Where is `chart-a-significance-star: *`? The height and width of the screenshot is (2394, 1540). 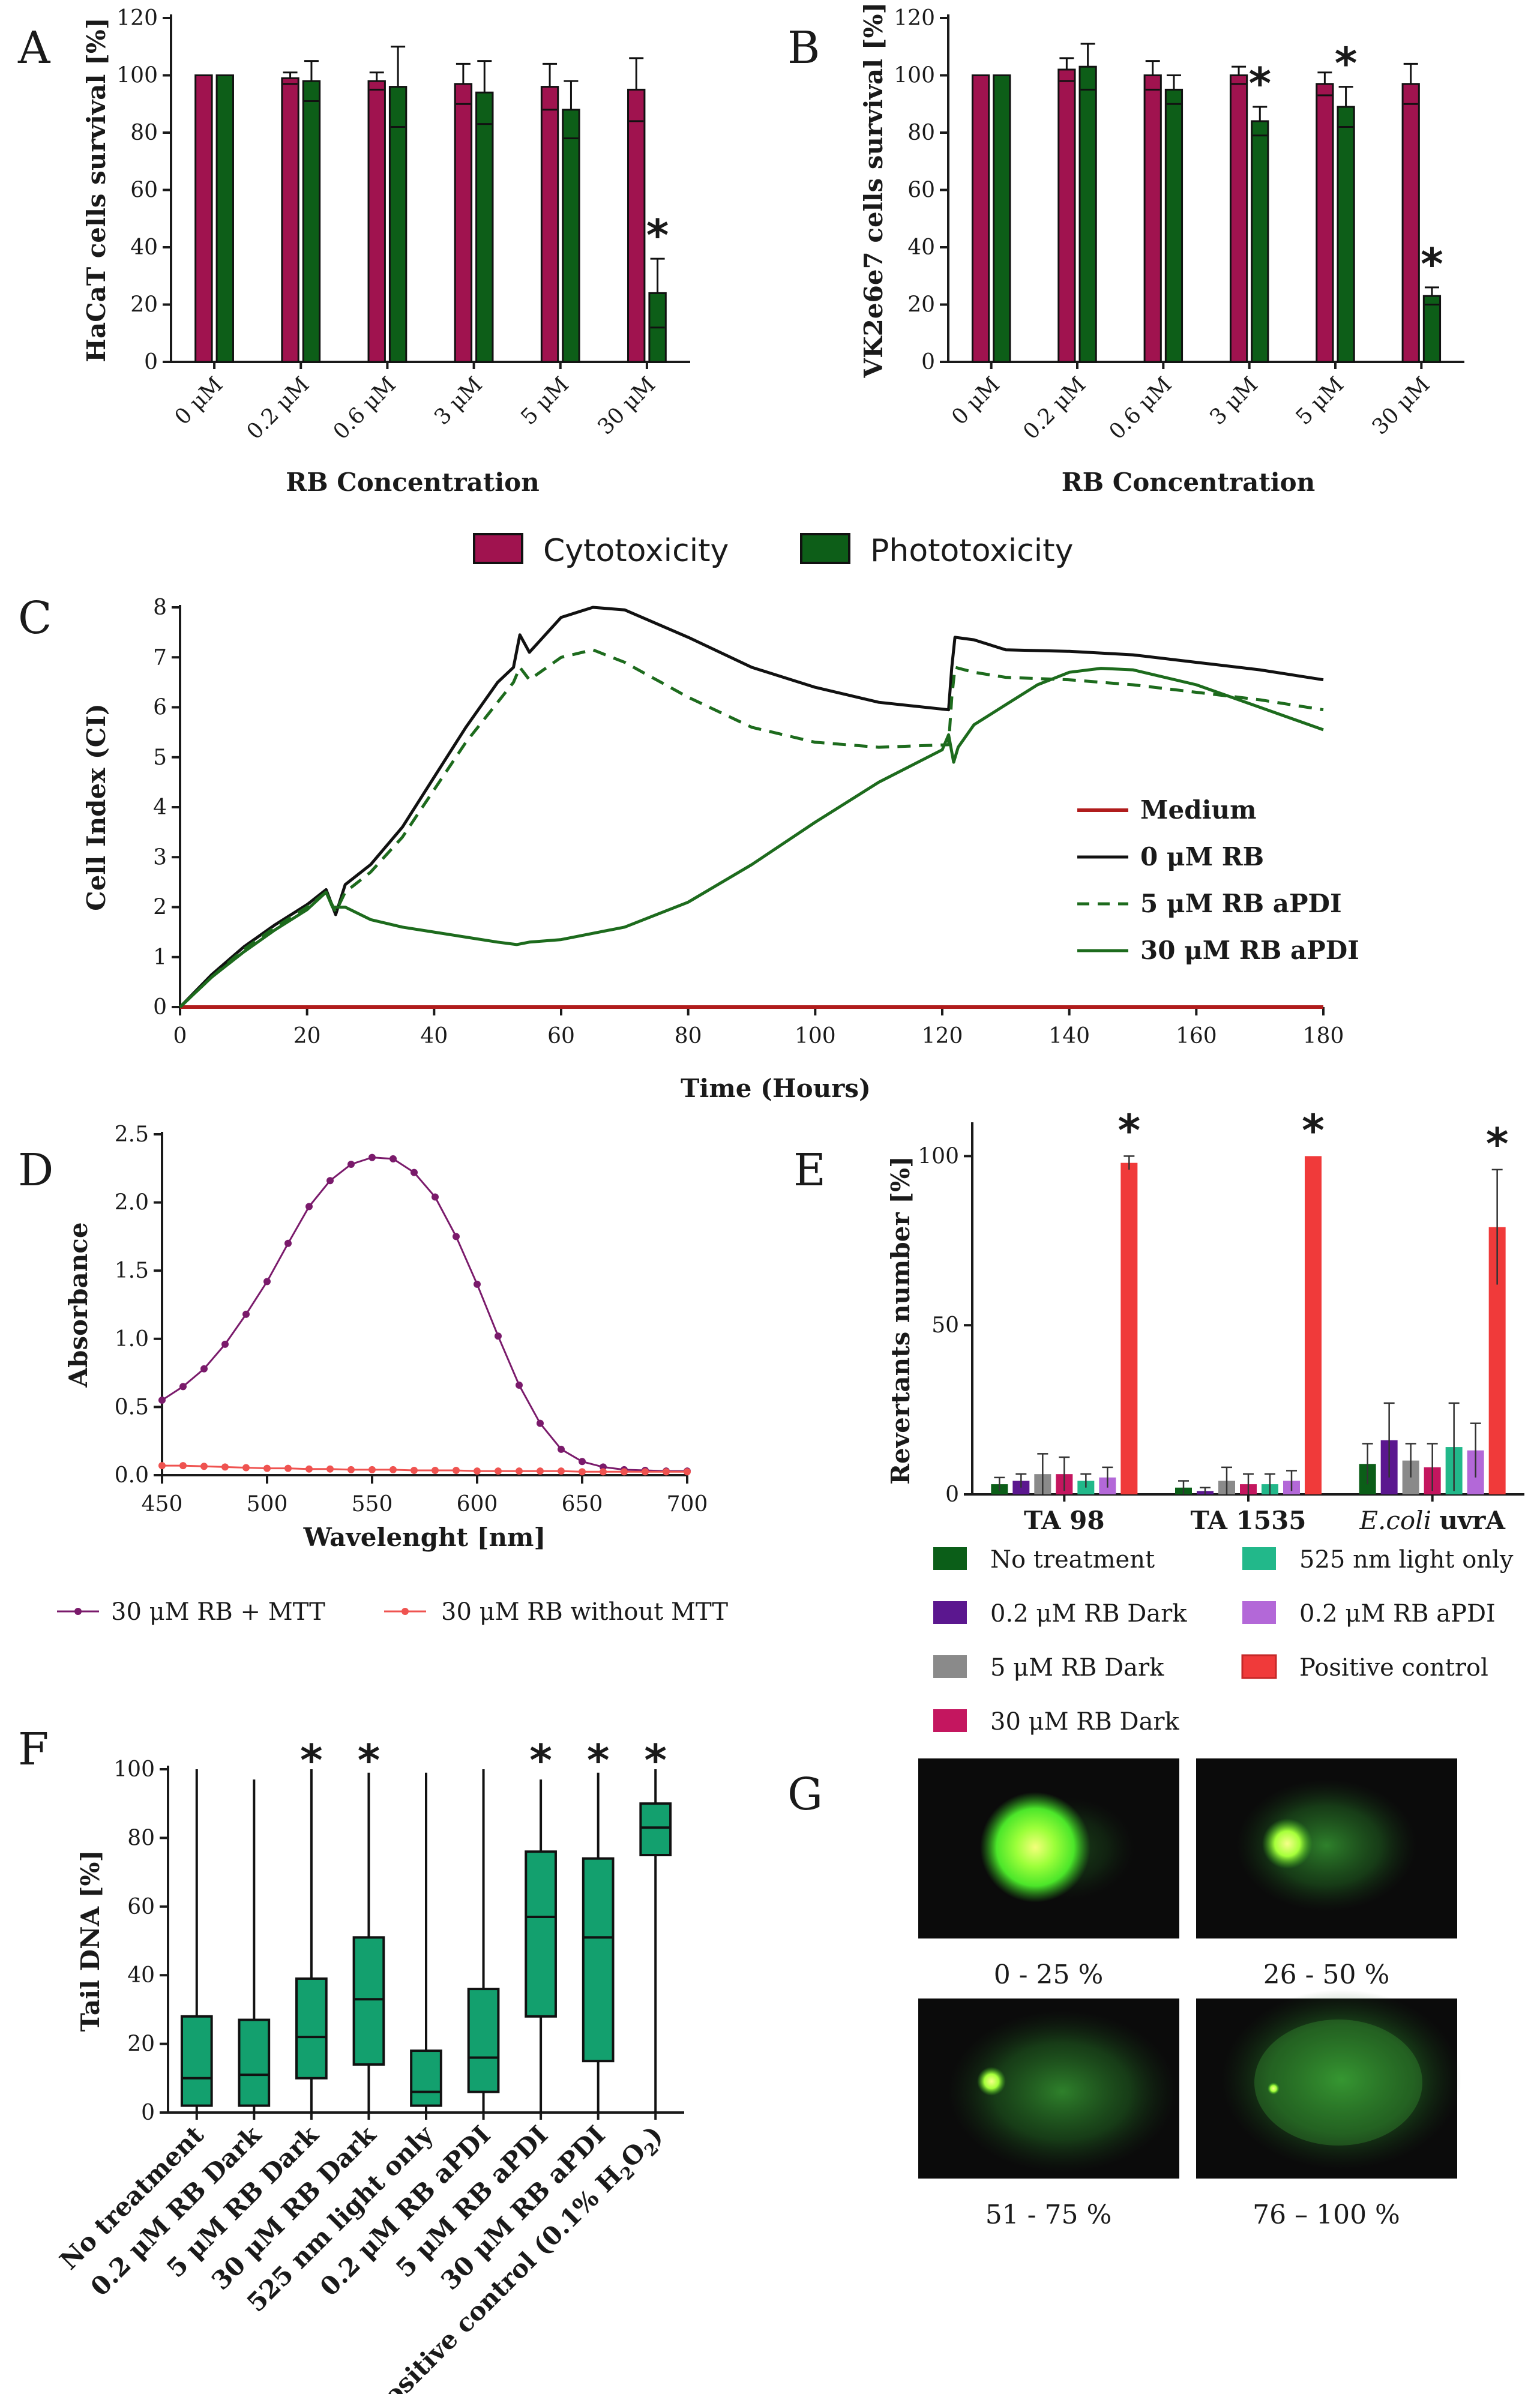
chart-a-significance-star: * is located at coordinates (657, 235).